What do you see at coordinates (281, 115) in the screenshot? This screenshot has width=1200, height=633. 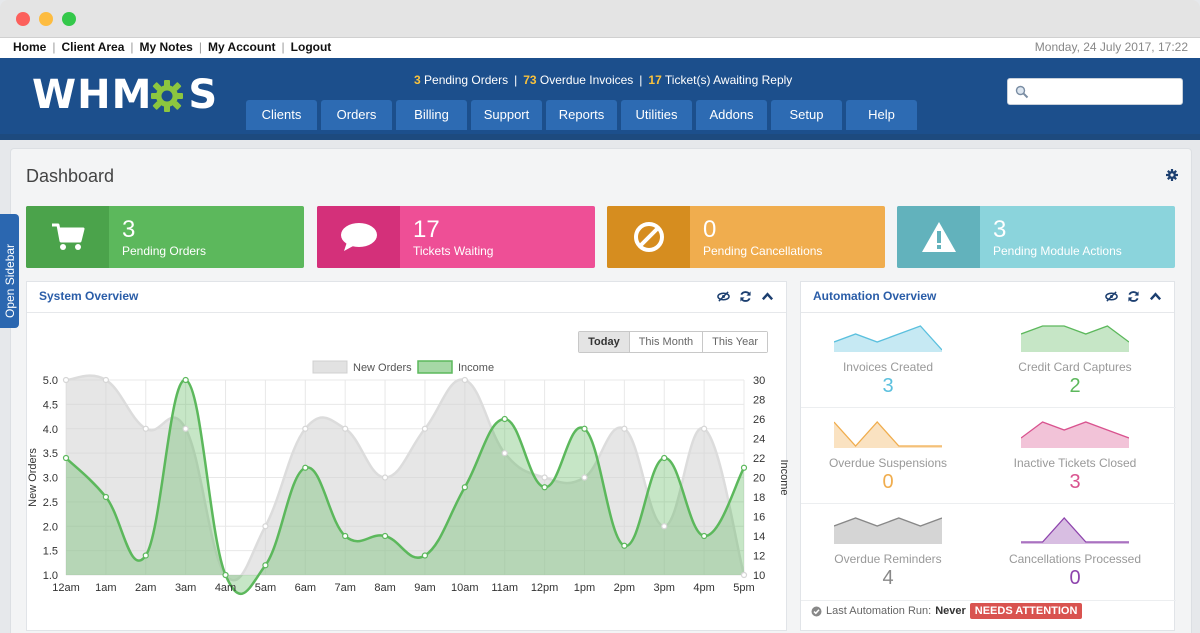 I see `tab-clients: Clients` at bounding box center [281, 115].